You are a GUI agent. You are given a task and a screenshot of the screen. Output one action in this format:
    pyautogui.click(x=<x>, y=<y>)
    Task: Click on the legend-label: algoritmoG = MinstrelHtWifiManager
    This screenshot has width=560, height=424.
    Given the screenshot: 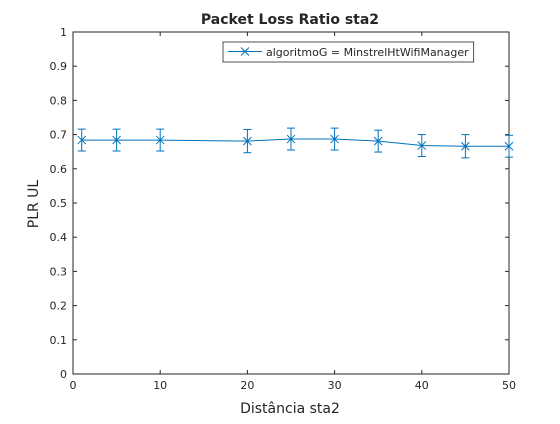 What is the action you would take?
    pyautogui.click(x=367, y=52)
    